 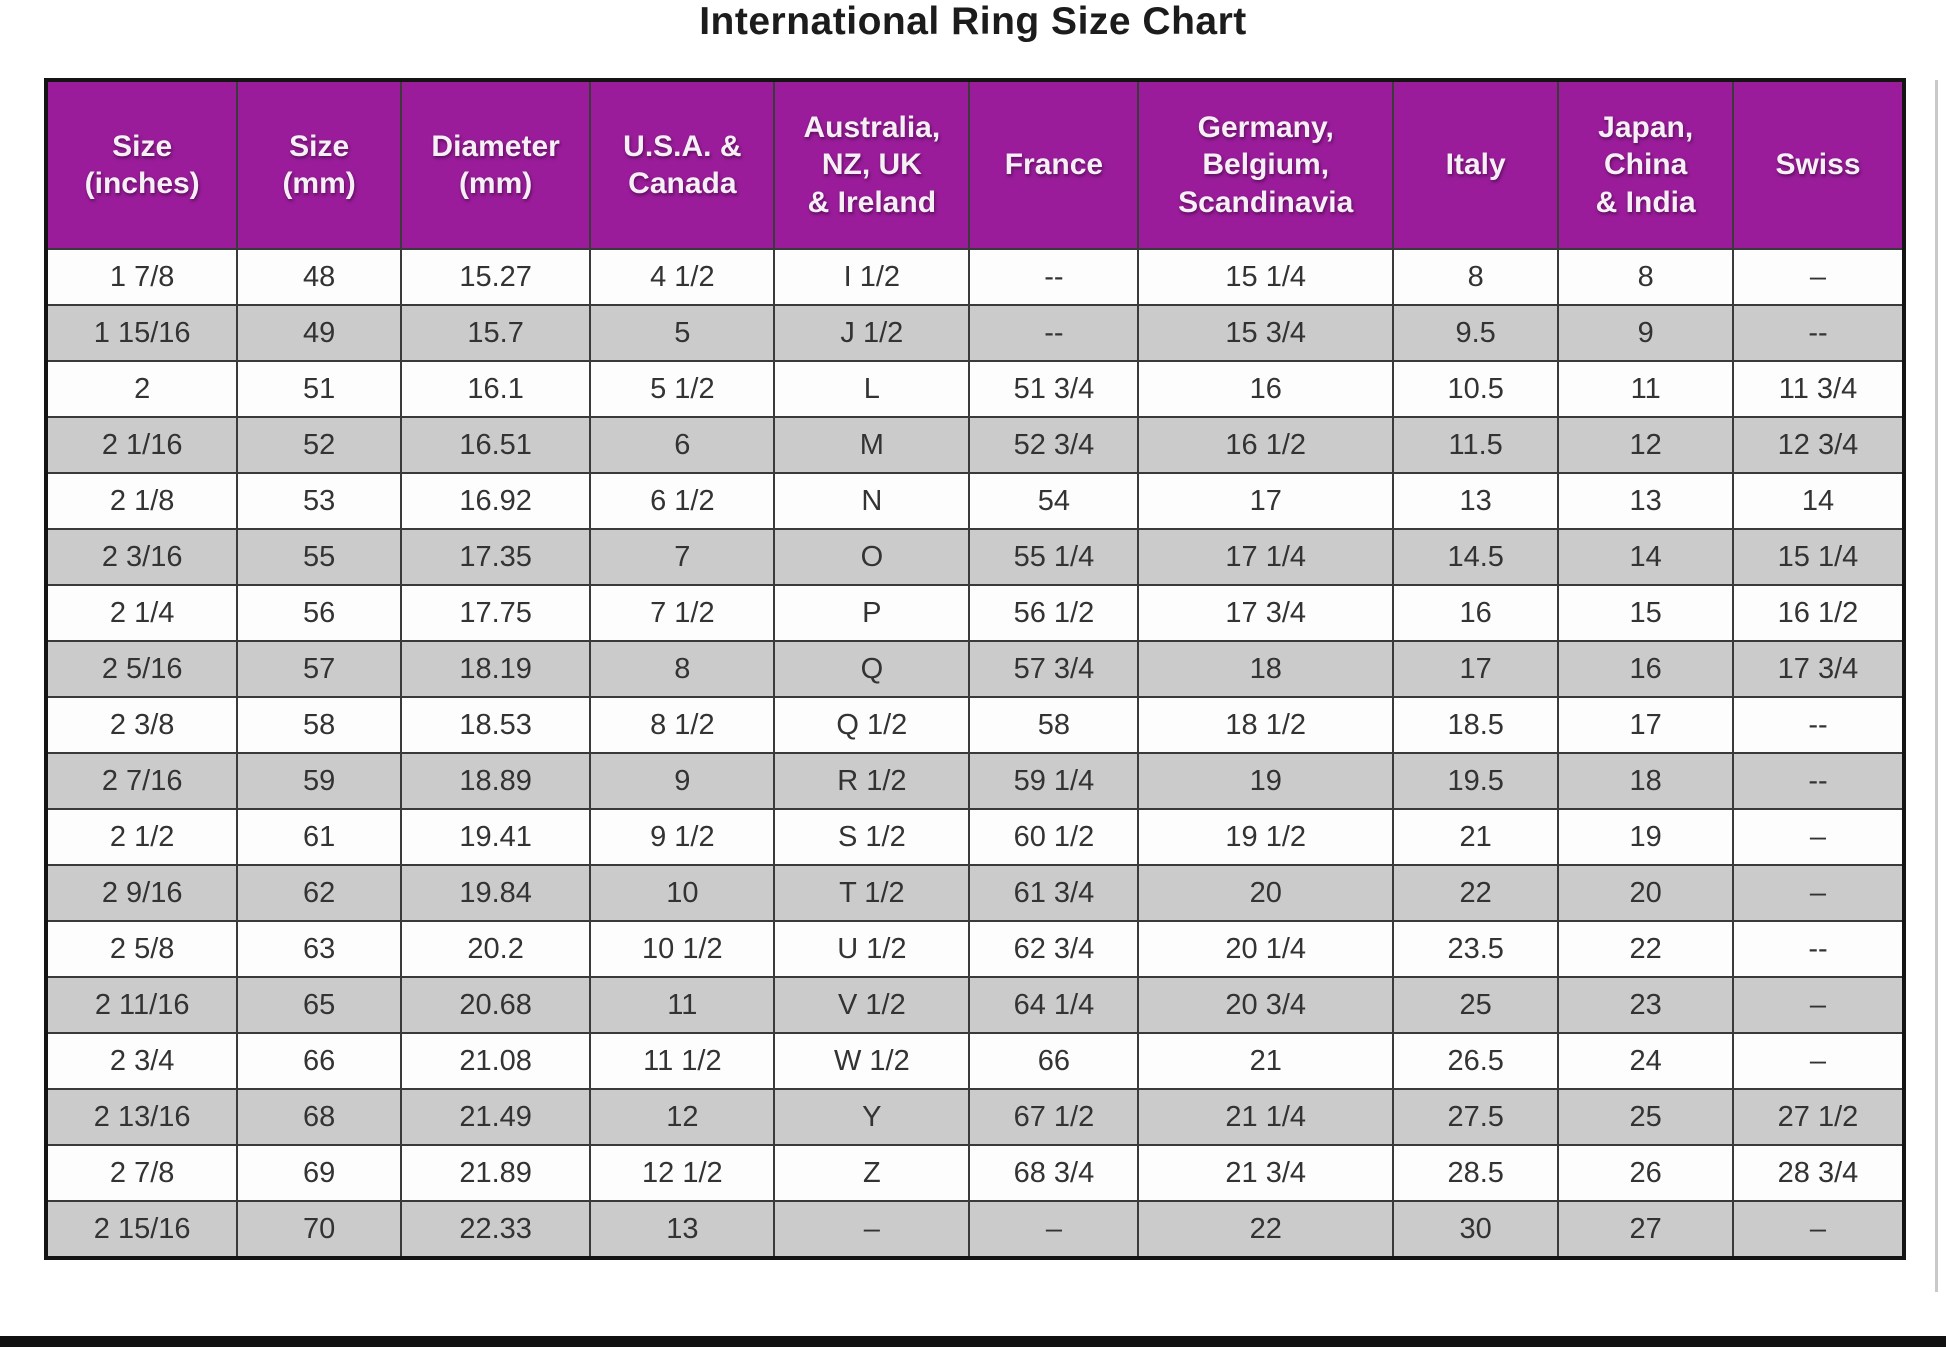 What do you see at coordinates (1265, 557) in the screenshot?
I see `table-cell: 17 1/4` at bounding box center [1265, 557].